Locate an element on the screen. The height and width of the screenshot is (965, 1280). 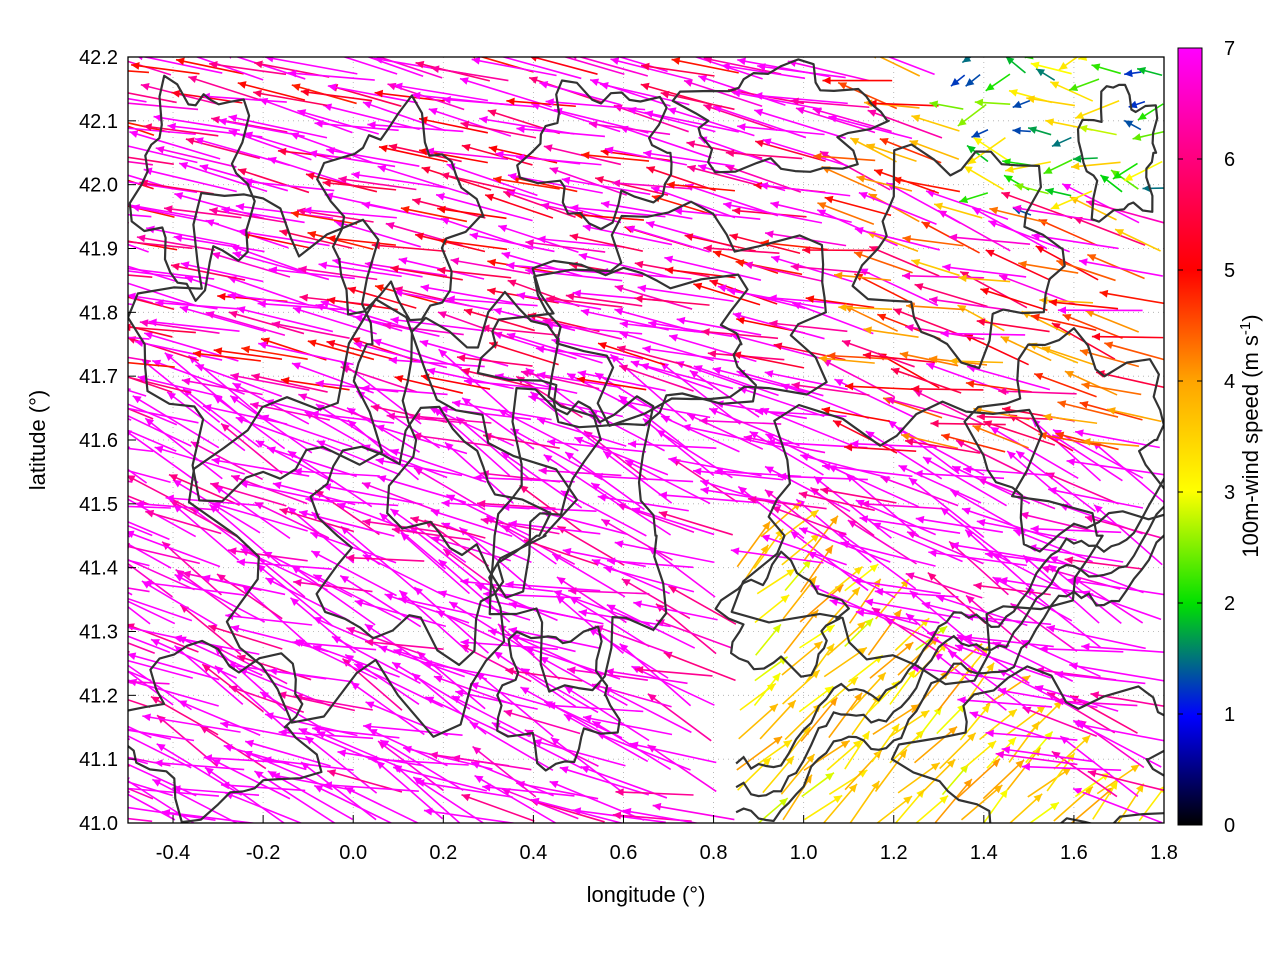
y-tick-label: 41.4 is located at coordinates (98, 569).